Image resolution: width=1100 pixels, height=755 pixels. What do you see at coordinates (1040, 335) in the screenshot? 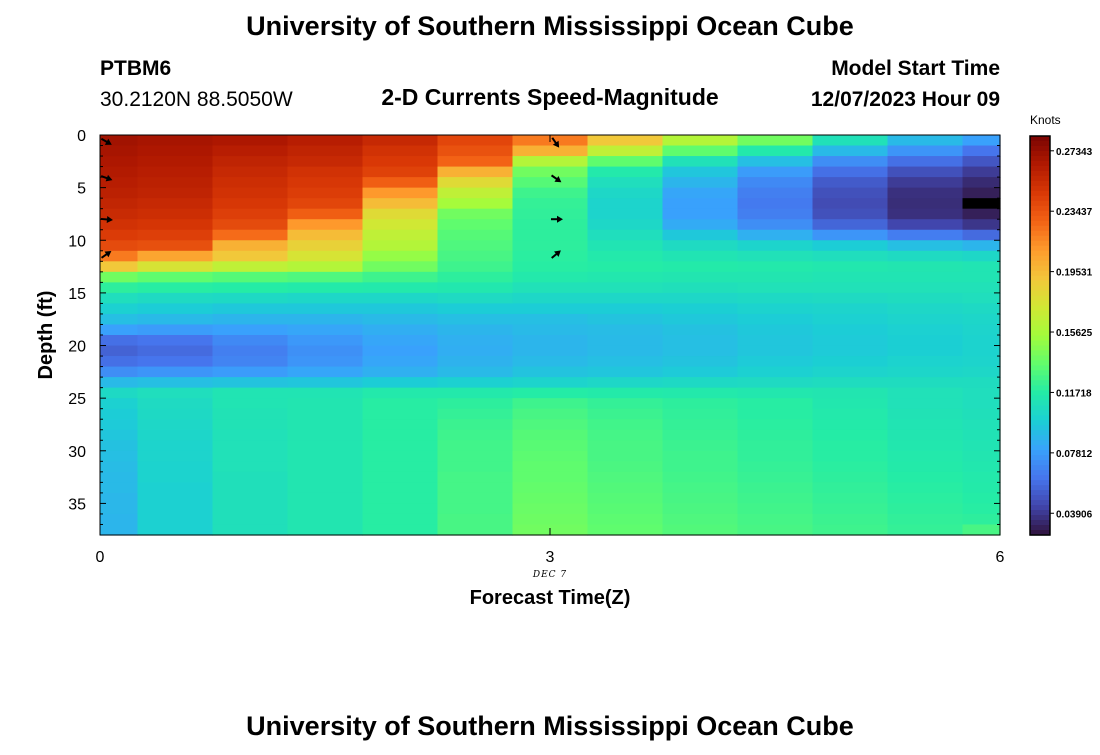
I see `colorbar-frame` at bounding box center [1040, 335].